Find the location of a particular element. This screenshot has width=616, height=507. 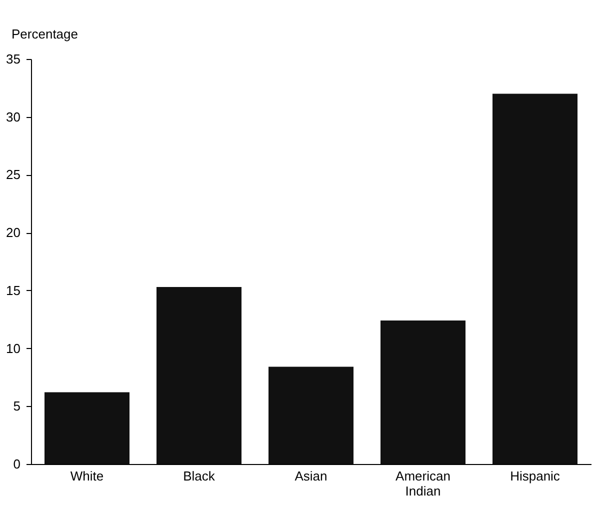

y-tick-label: 0 is located at coordinates (16, 464).